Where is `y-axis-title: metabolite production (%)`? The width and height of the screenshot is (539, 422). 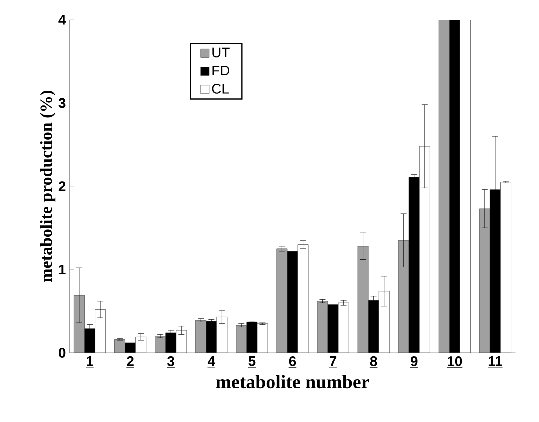 y-axis-title: metabolite production (%) is located at coordinates (48, 186).